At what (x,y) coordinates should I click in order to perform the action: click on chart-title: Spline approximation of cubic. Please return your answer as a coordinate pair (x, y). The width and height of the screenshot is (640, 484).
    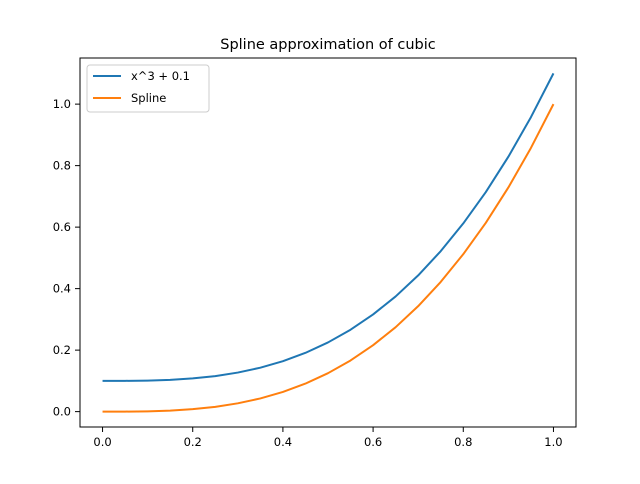
    Looking at the image, I should click on (328, 45).